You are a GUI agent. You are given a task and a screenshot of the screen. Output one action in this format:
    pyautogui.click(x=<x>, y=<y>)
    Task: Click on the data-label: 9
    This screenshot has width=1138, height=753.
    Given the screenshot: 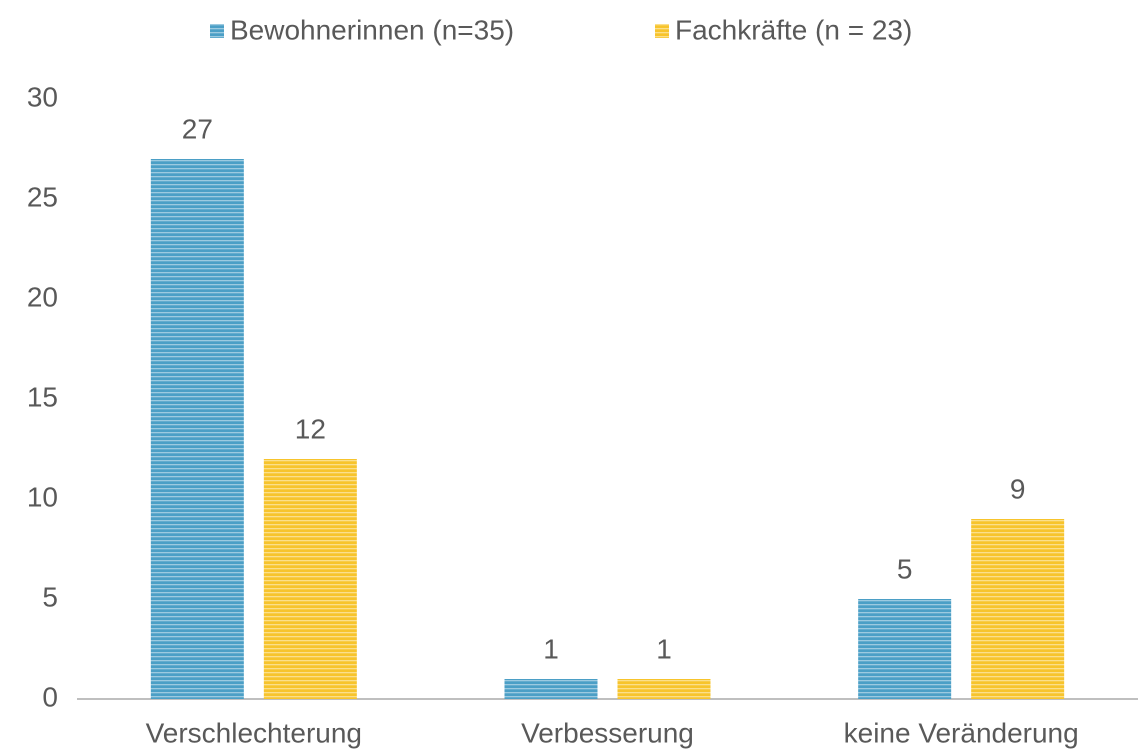 What is the action you would take?
    pyautogui.click(x=1018, y=488)
    